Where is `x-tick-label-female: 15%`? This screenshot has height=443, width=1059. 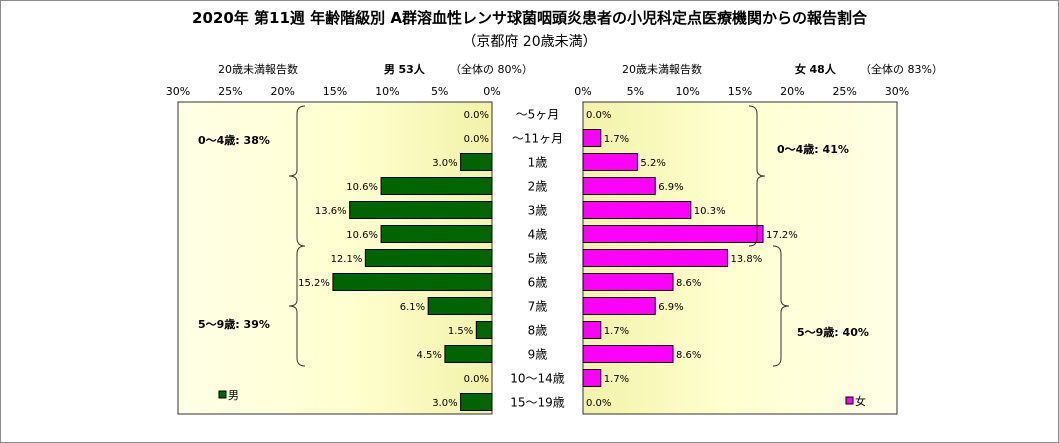 x-tick-label-female: 15% is located at coordinates (740, 91).